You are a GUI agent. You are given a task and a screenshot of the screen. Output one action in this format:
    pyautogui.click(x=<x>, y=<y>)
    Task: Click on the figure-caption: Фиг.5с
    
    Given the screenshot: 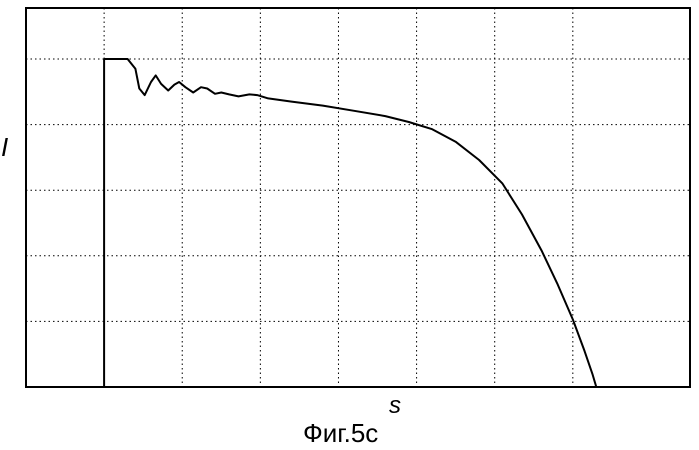 What is the action you would take?
    pyautogui.click(x=340, y=433)
    